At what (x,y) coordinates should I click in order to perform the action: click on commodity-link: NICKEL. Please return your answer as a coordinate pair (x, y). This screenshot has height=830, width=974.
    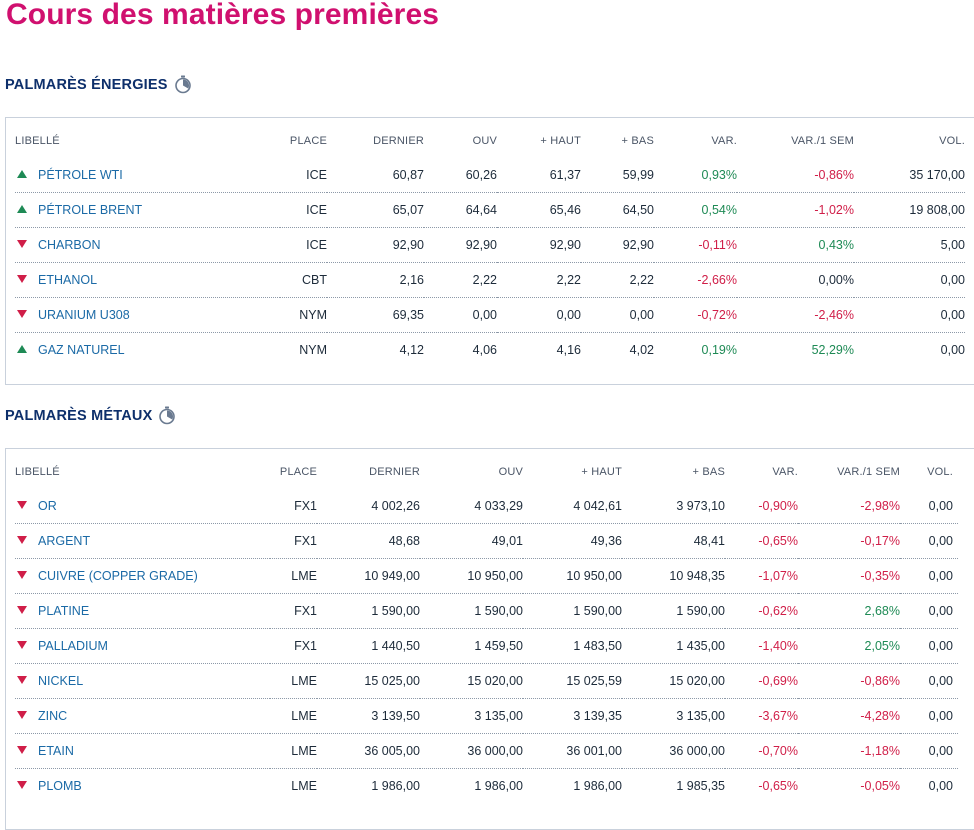
    Looking at the image, I should click on (61, 681).